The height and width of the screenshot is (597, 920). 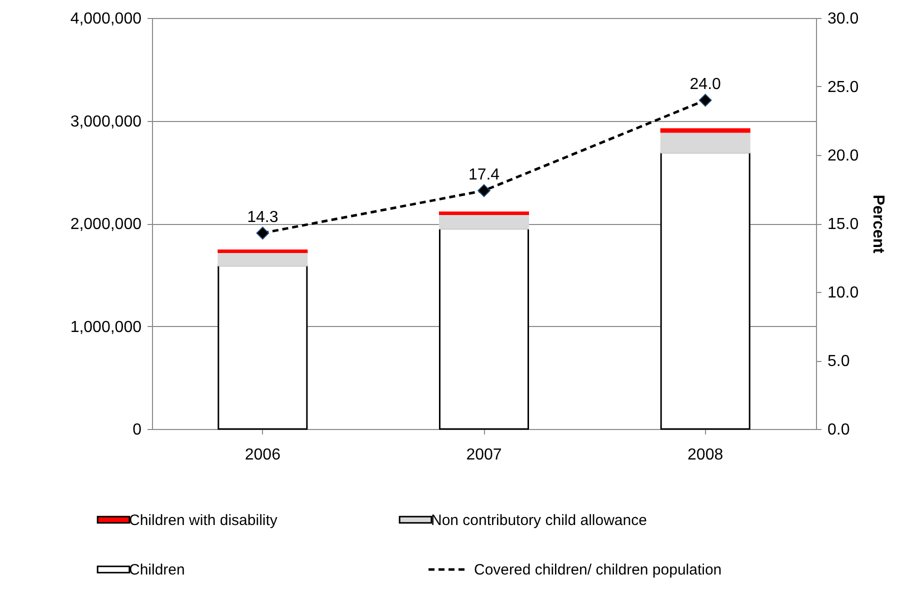 I want to click on x-tick-label: 2006, so click(x=262, y=455).